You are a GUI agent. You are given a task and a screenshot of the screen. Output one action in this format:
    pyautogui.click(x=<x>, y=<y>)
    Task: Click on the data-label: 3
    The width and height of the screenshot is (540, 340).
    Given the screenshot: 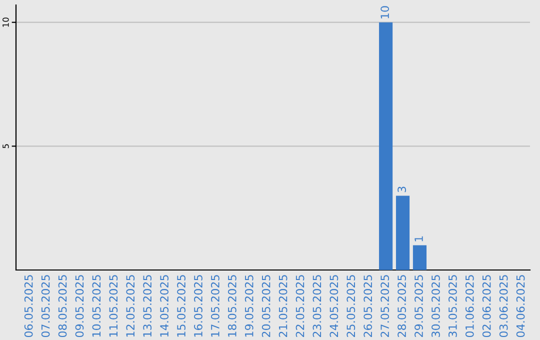 What is the action you would take?
    pyautogui.click(x=402, y=189)
    